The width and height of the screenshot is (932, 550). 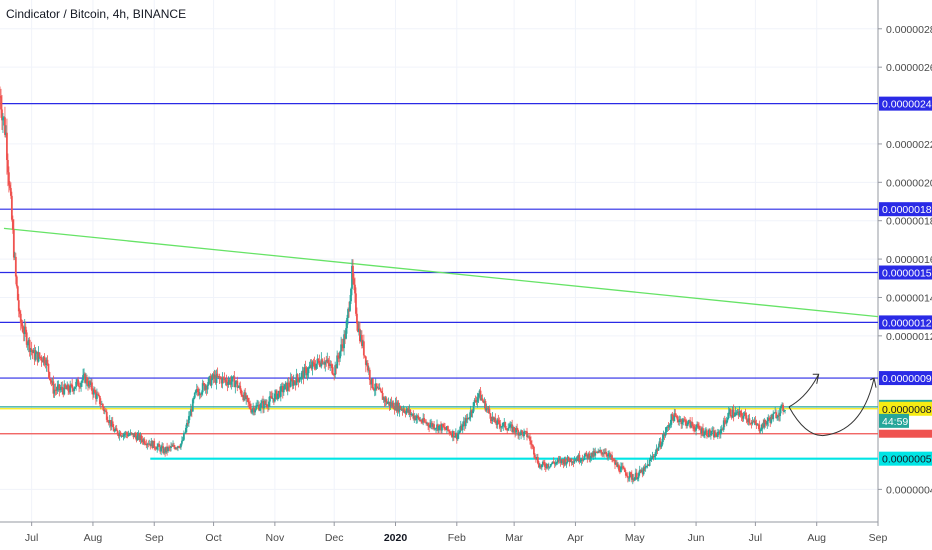 What do you see at coordinates (93, 538) in the screenshot?
I see `x-tick-label: Aug` at bounding box center [93, 538].